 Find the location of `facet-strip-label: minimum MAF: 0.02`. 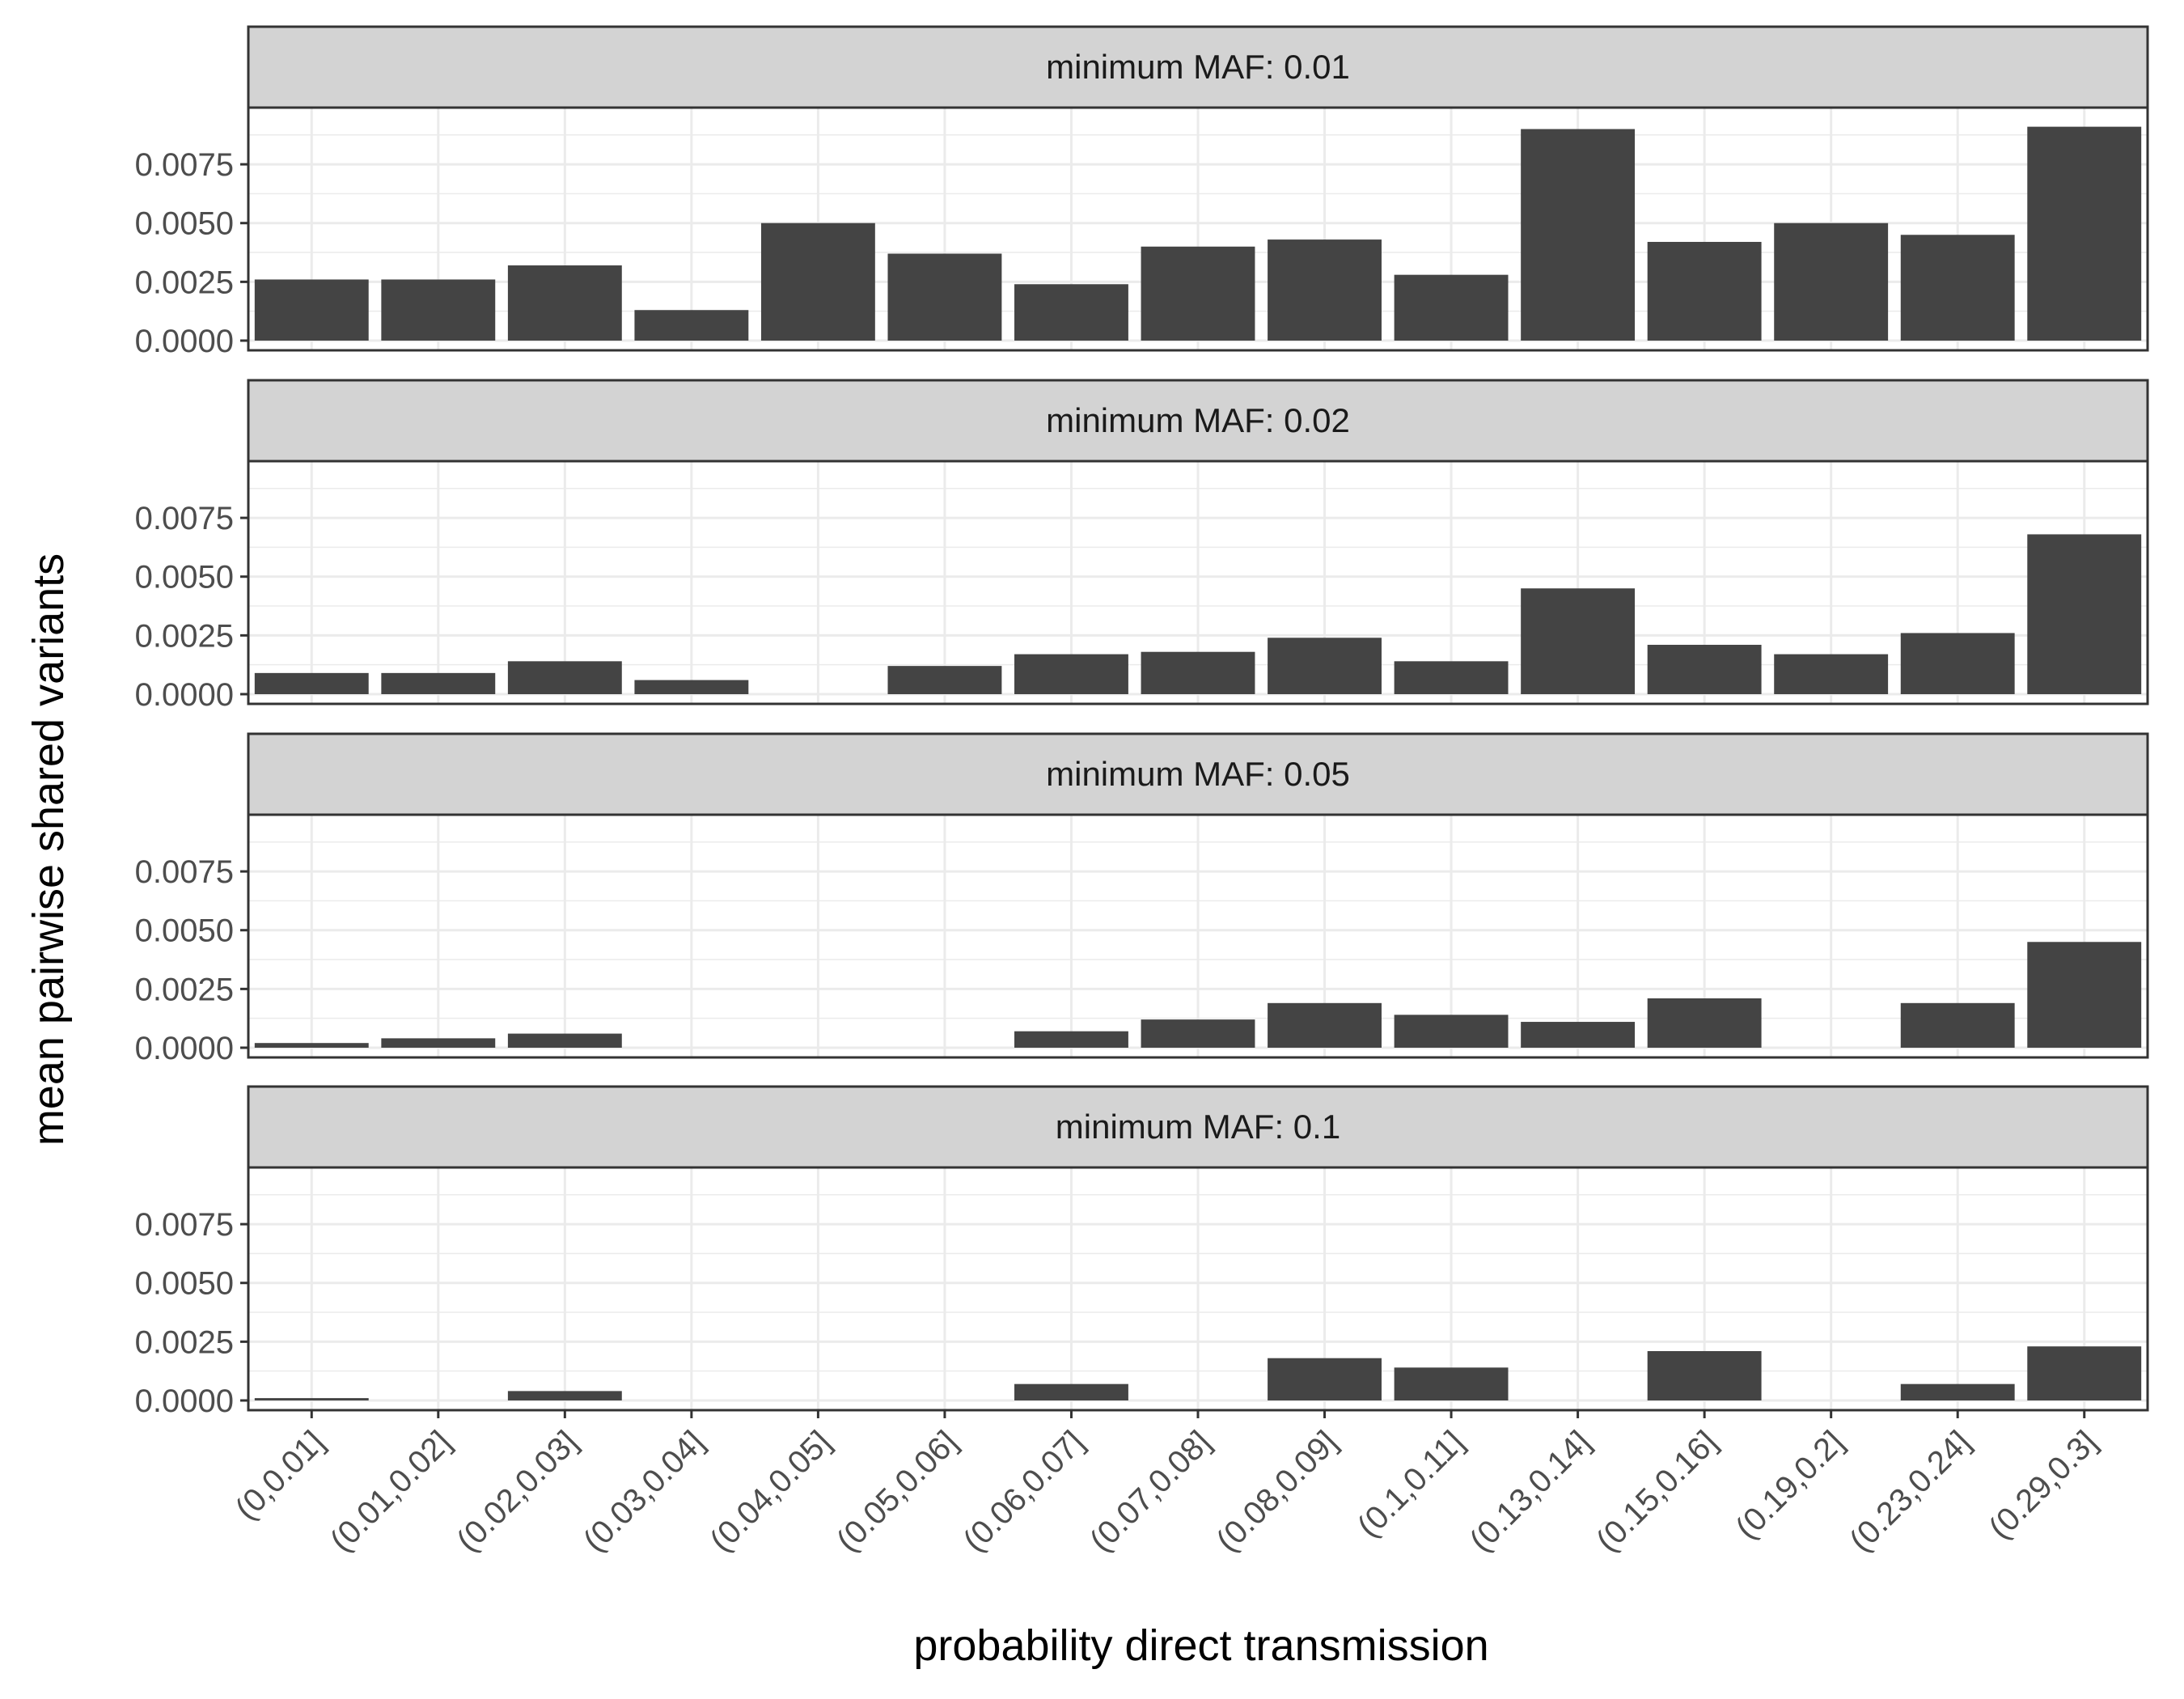

facet-strip-label: minimum MAF: 0.02 is located at coordinates (1198, 420).